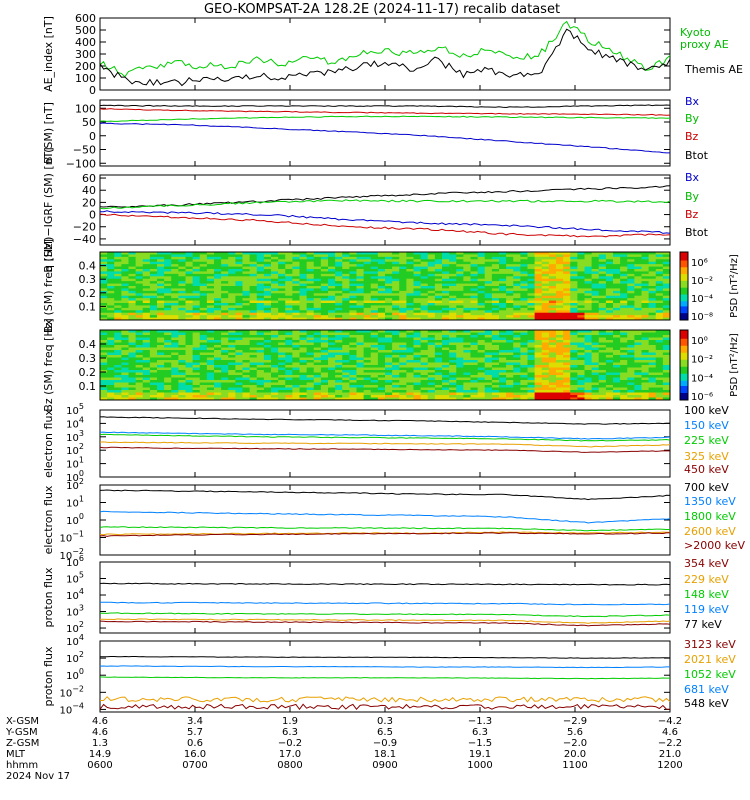 This screenshot has width=750, height=800. Describe the element at coordinates (89, 122) in the screenshot. I see `y-tick-label: 50` at that location.